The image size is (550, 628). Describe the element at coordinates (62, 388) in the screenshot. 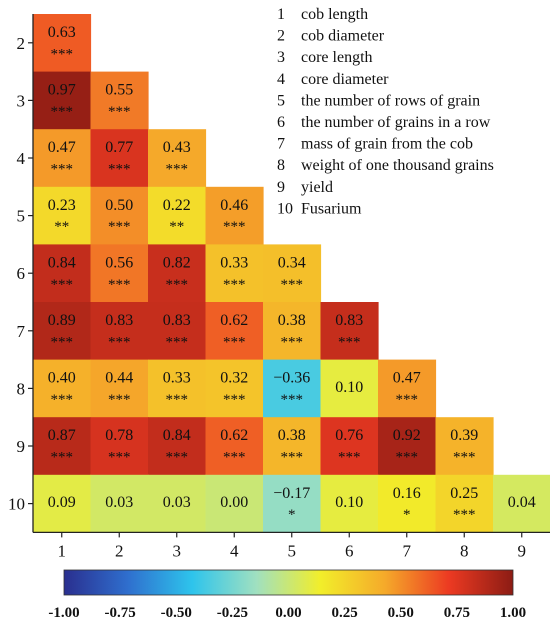

I see `heatmap-cell-r8-c1` at that location.